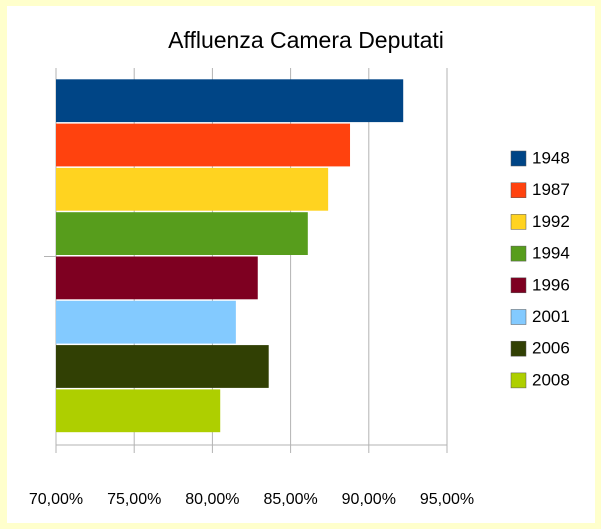 This screenshot has height=529, width=601. Describe the element at coordinates (551, 189) in the screenshot. I see `legend-label: 1987` at that location.